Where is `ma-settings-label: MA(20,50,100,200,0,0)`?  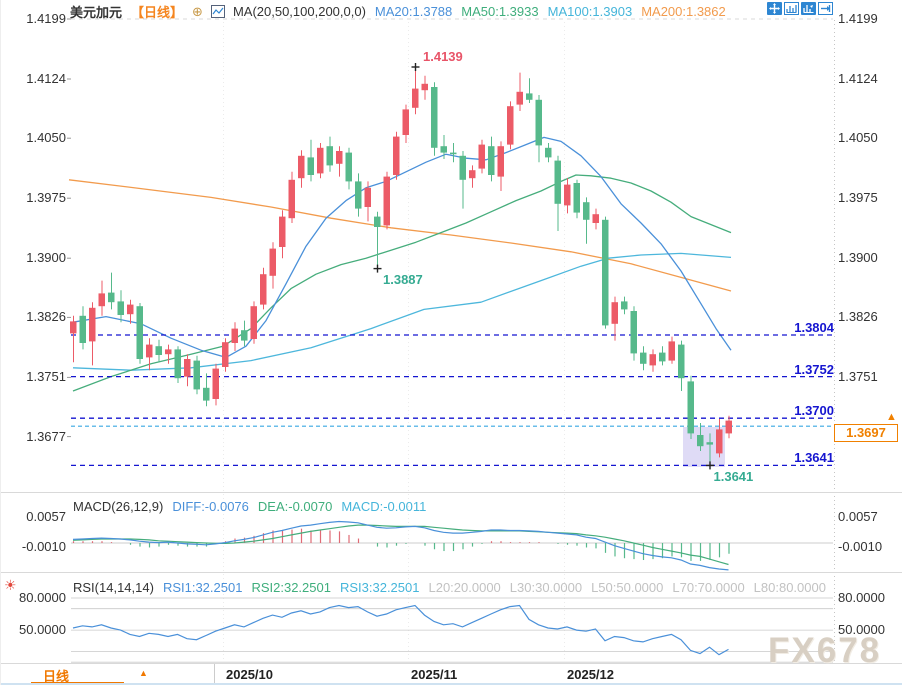 ma-settings-label: MA(20,50,100,200,0,0) is located at coordinates (299, 11).